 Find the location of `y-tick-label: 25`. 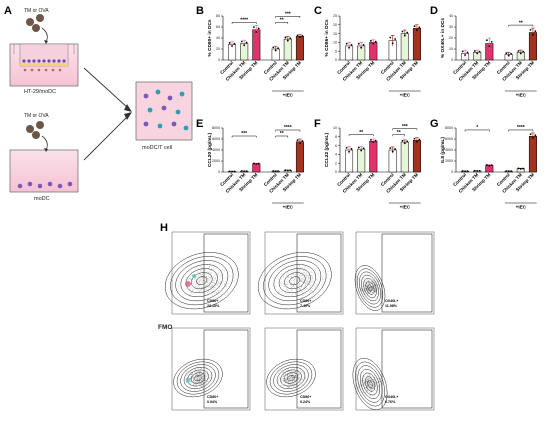

y-tick-label: 25 is located at coordinates (335, 16).